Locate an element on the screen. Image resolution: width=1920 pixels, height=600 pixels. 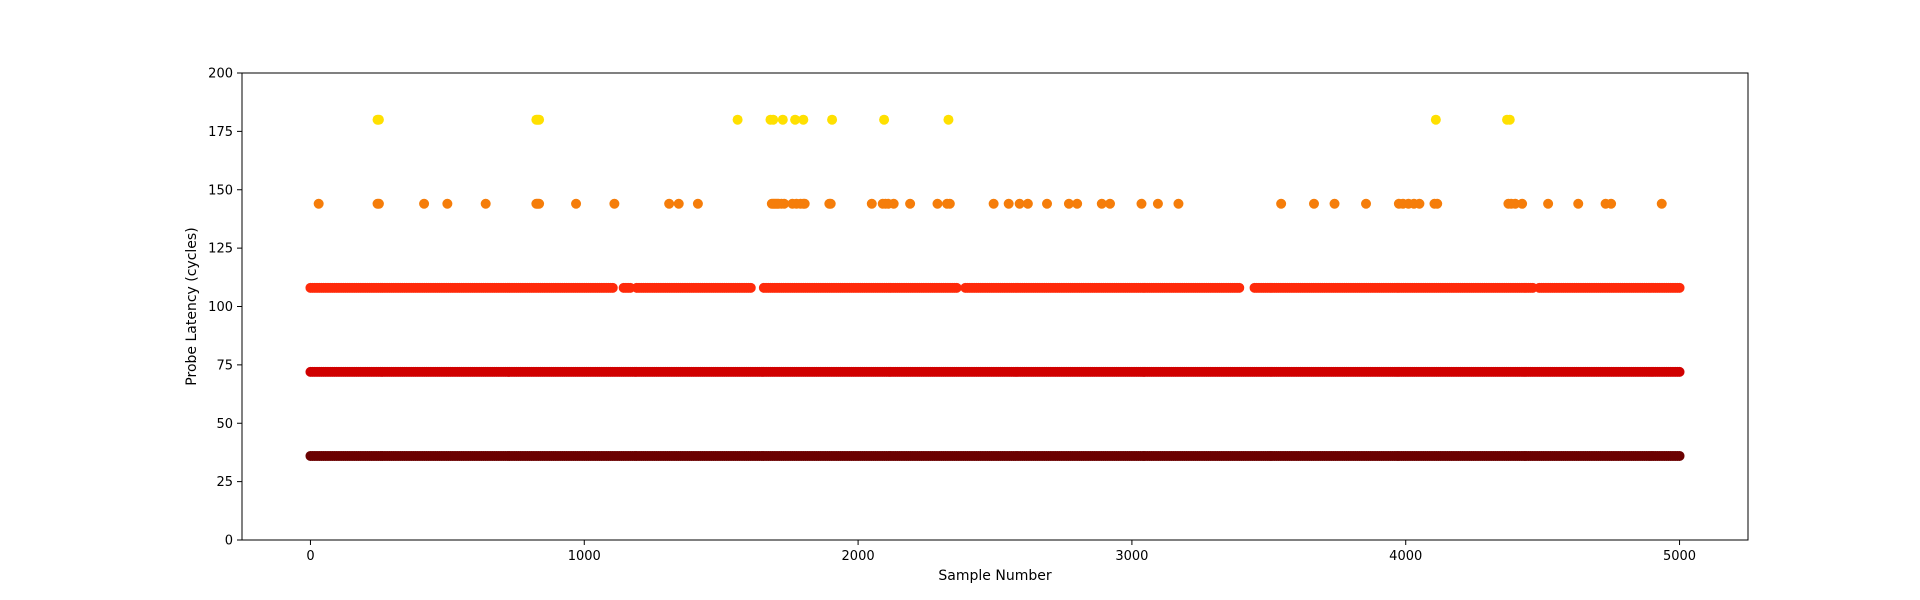
y-axis-label: Probe Latency (cycles) is located at coordinates (192, 306).